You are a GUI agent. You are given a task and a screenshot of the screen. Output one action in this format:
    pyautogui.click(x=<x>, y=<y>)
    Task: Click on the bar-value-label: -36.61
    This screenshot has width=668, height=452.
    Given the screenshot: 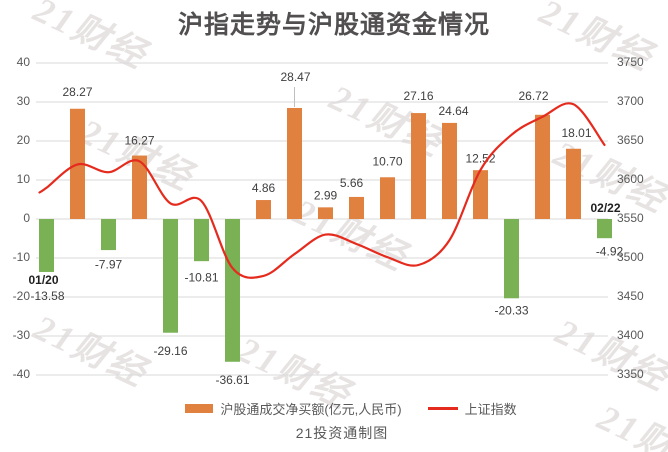 What is the action you would take?
    pyautogui.click(x=232, y=380)
    